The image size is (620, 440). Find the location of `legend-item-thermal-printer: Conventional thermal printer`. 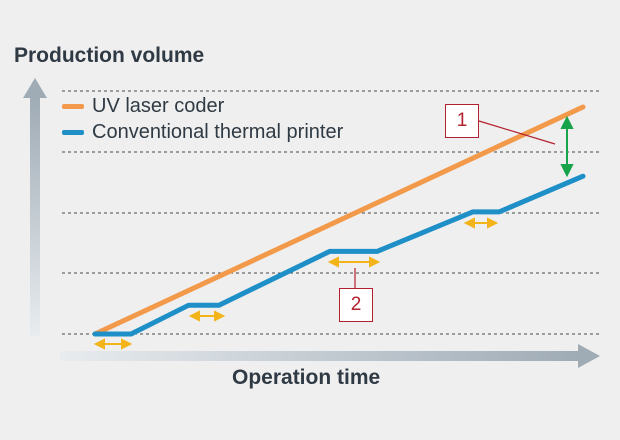

legend-item-thermal-printer: Conventional thermal printer is located at coordinates (202, 132).